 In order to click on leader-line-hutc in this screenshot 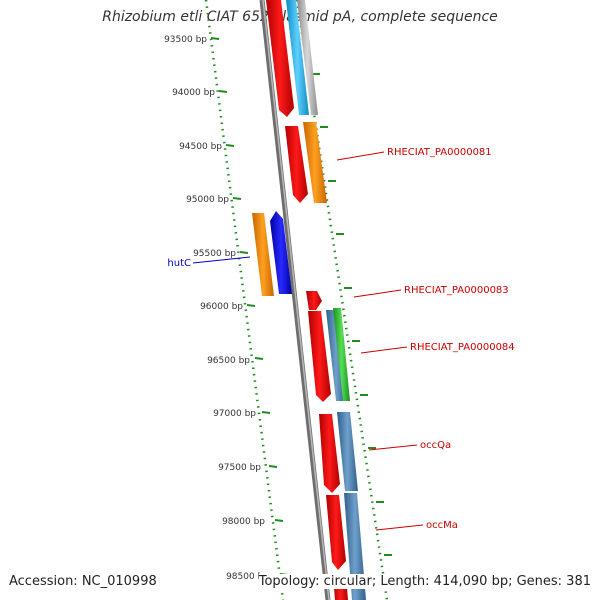, I will do `click(221, 260)`.